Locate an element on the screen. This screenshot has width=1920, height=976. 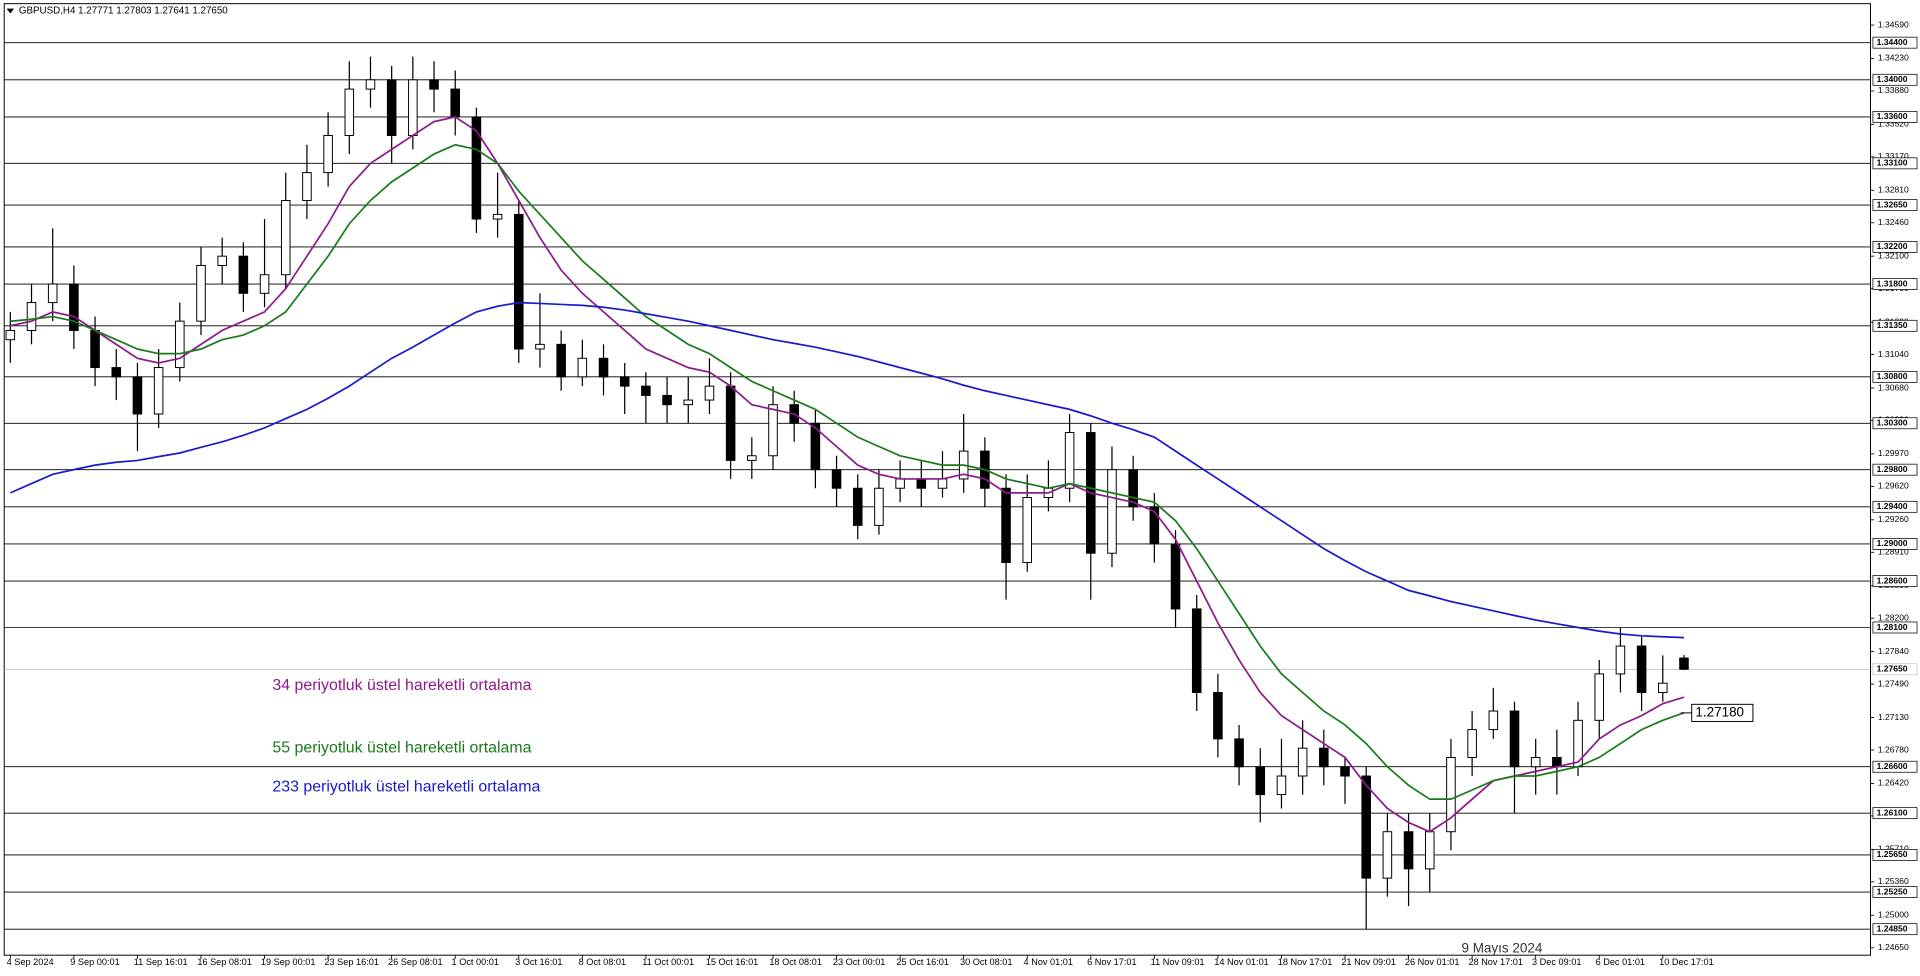
x-tick-label: 3 Oct 16:01 is located at coordinates (538, 962).